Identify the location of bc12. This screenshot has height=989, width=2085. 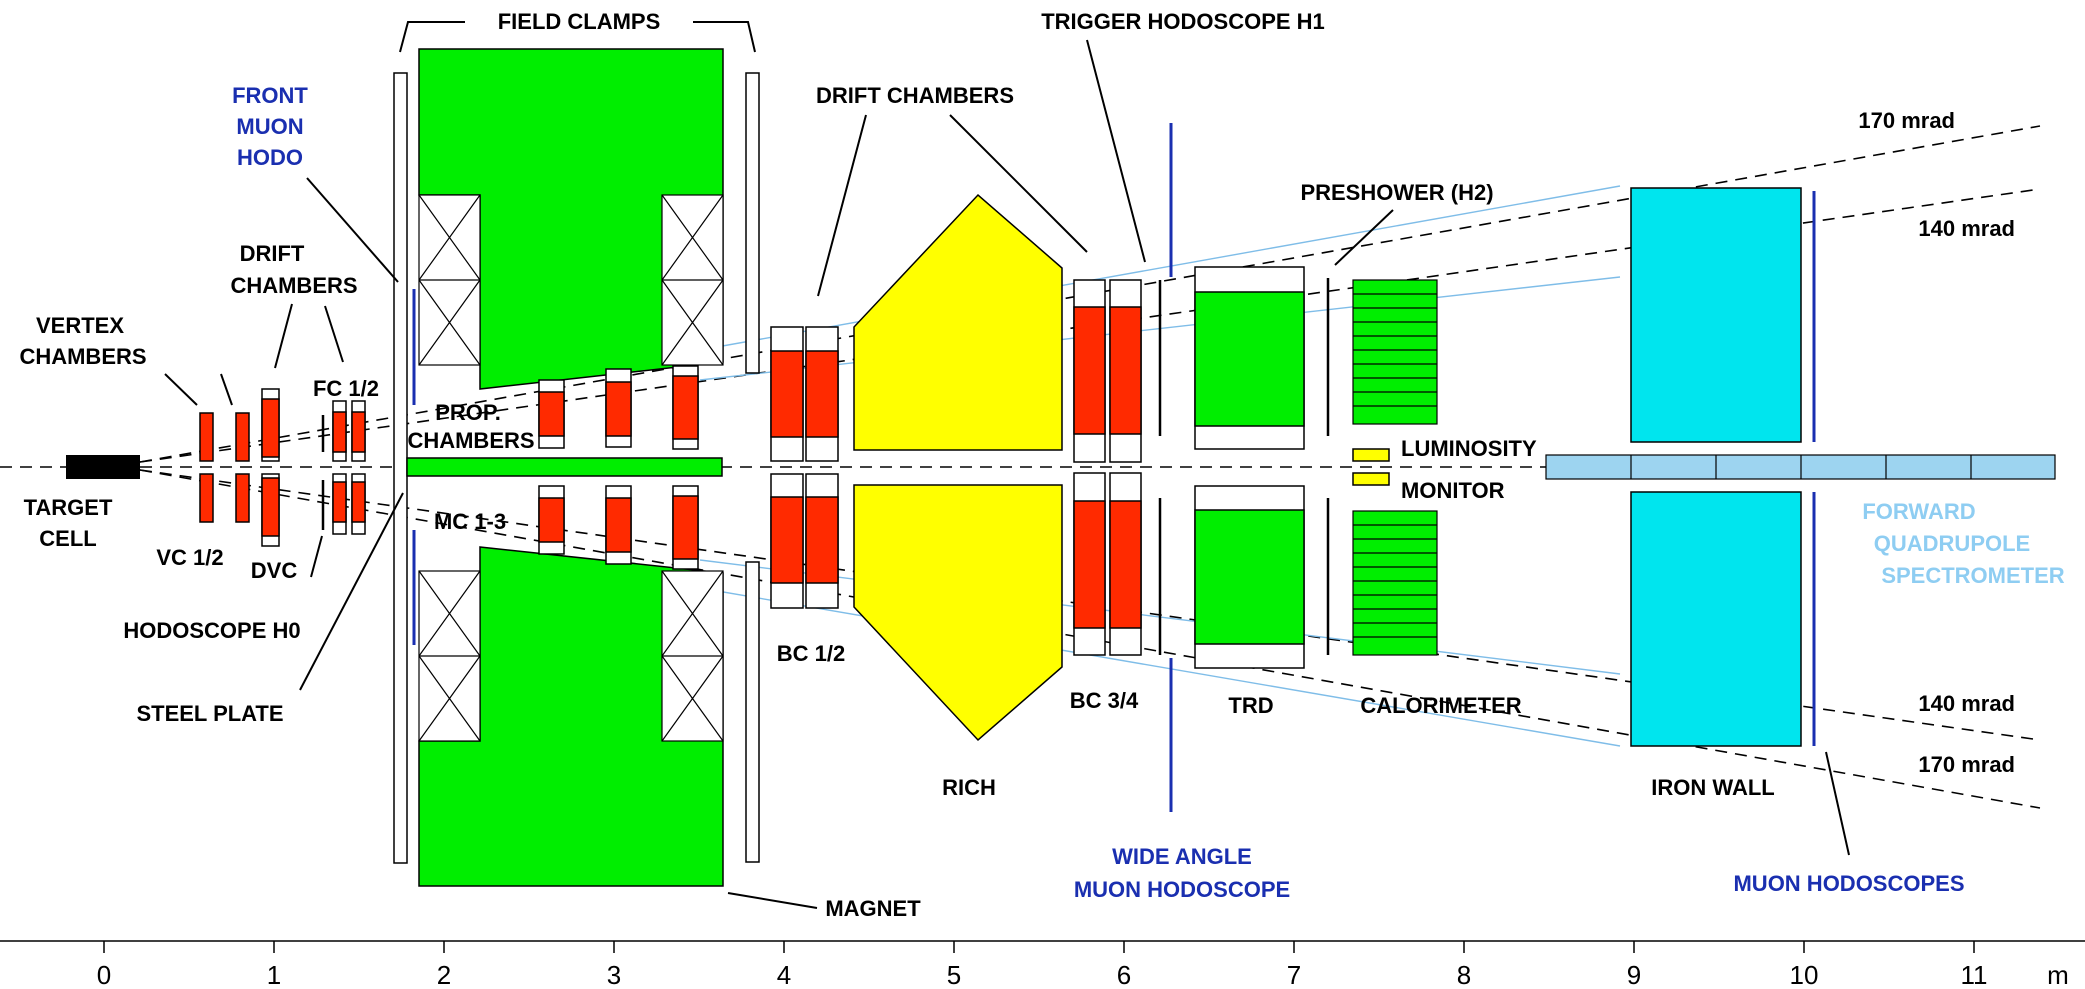
(804, 467).